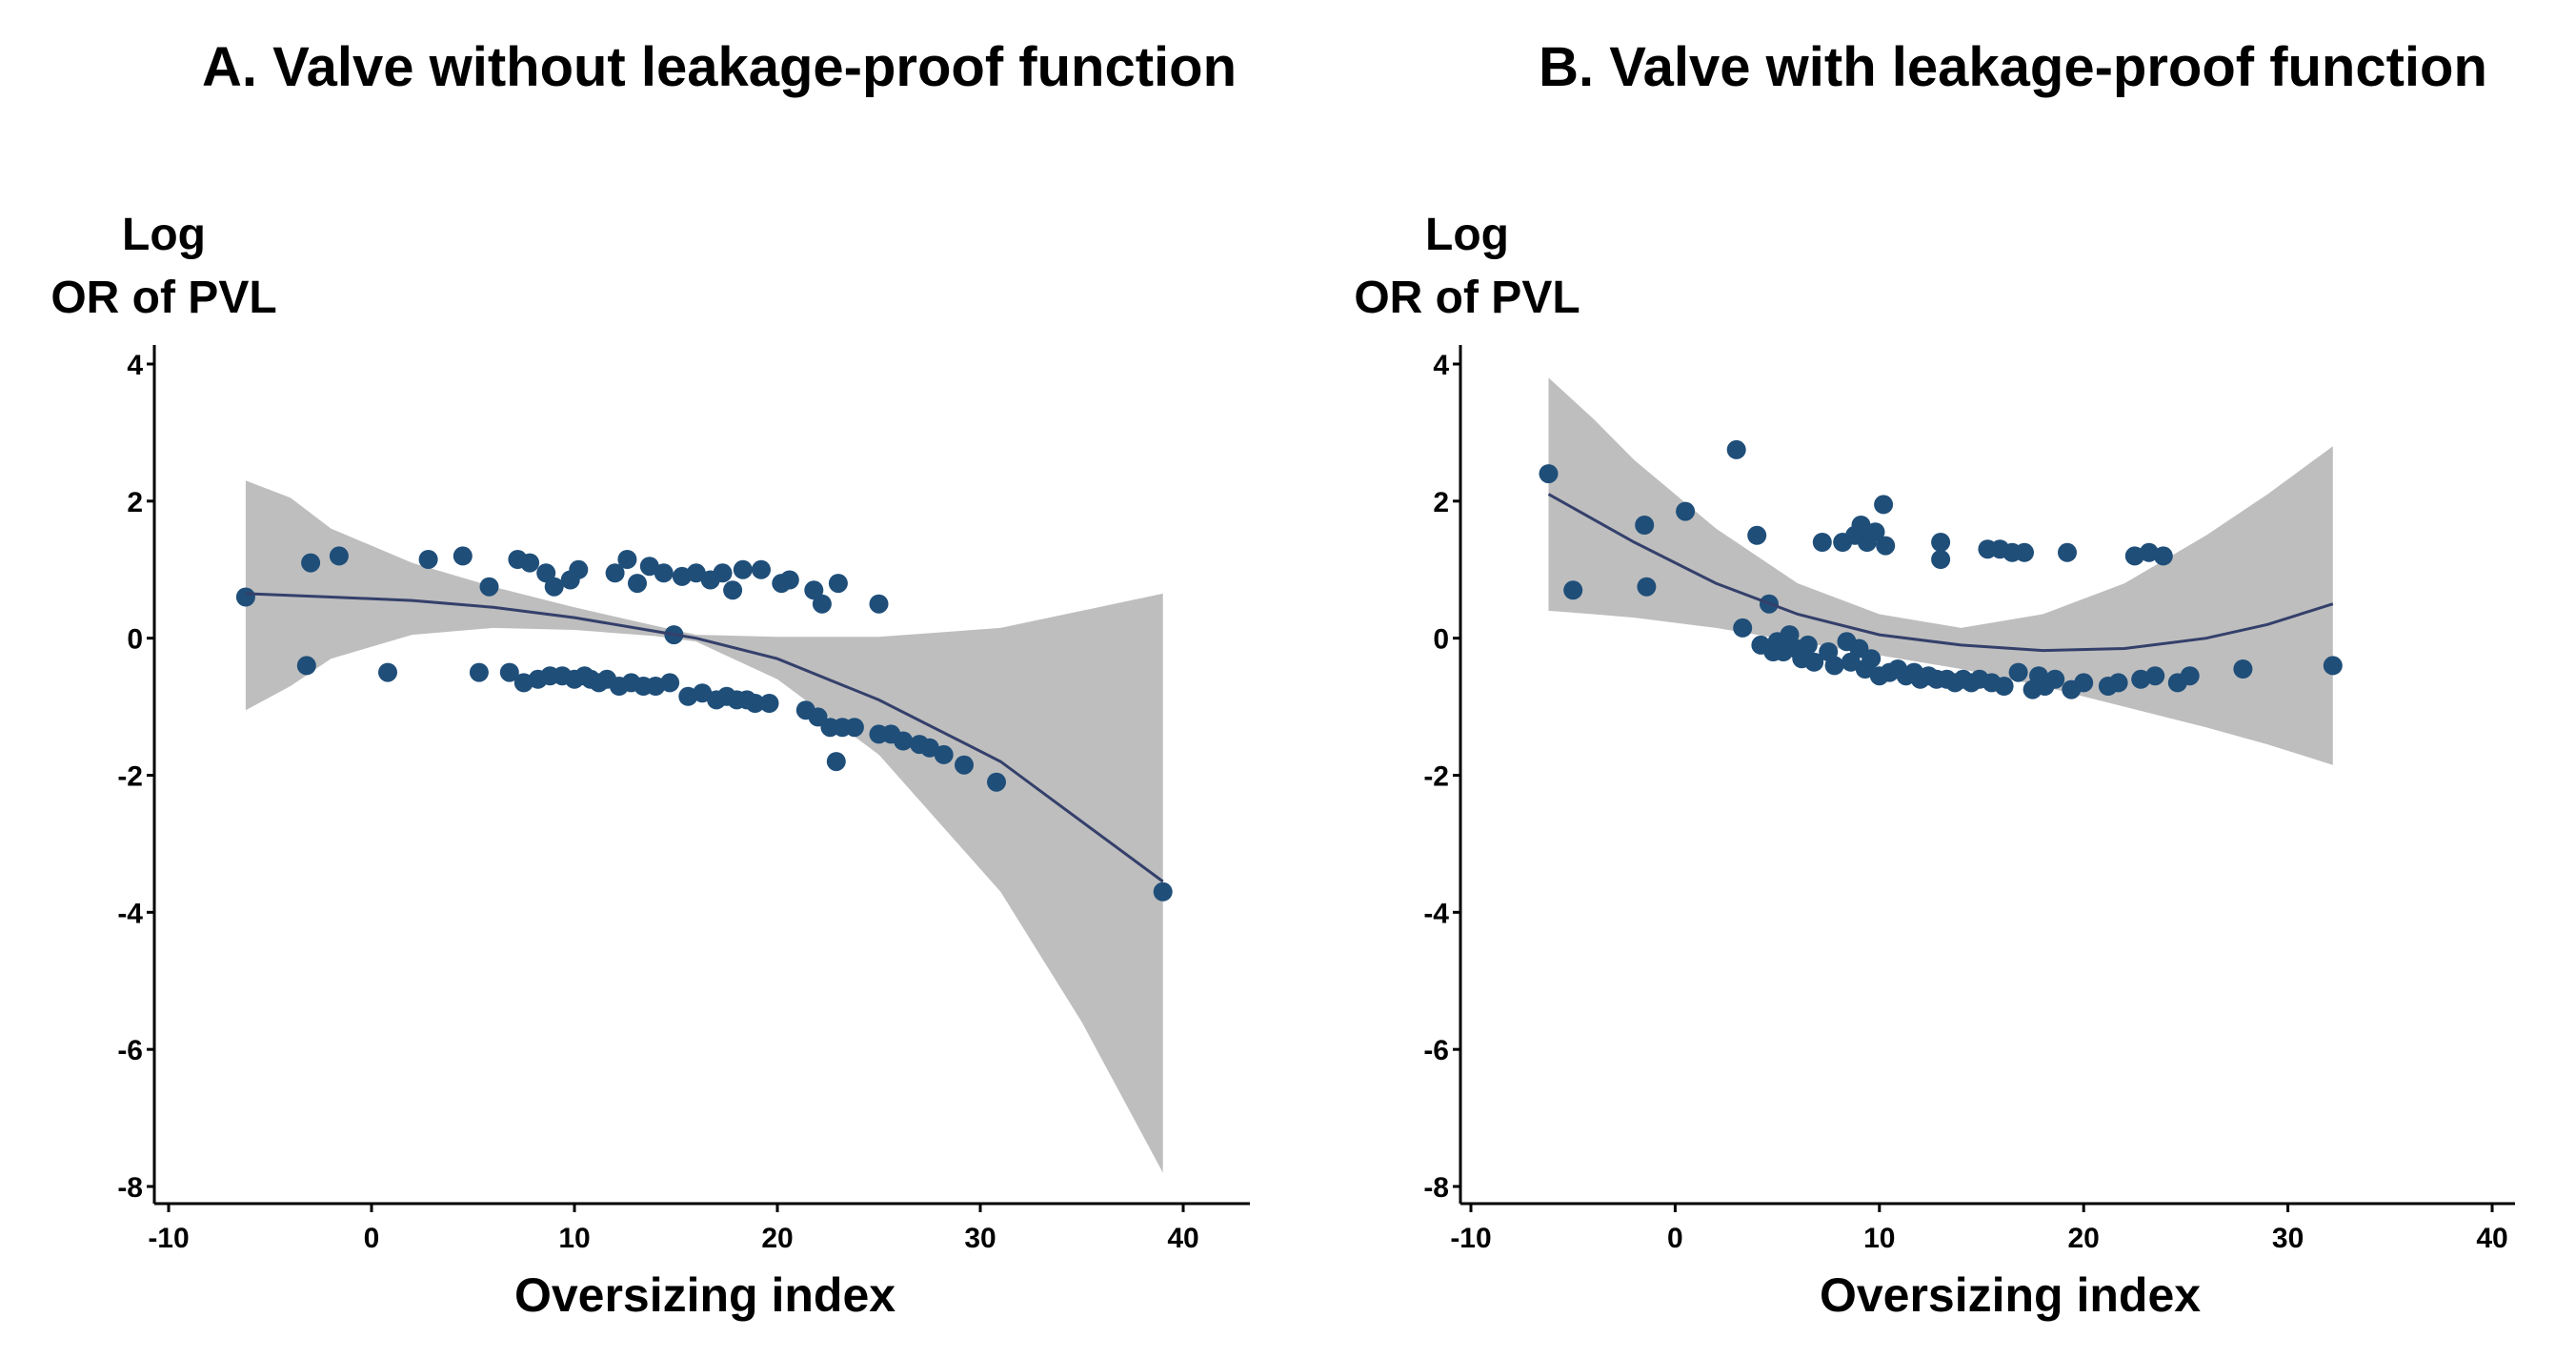 The height and width of the screenshot is (1358, 2576). I want to click on panel-b-xlabel: Oversizing index, so click(2011, 1295).